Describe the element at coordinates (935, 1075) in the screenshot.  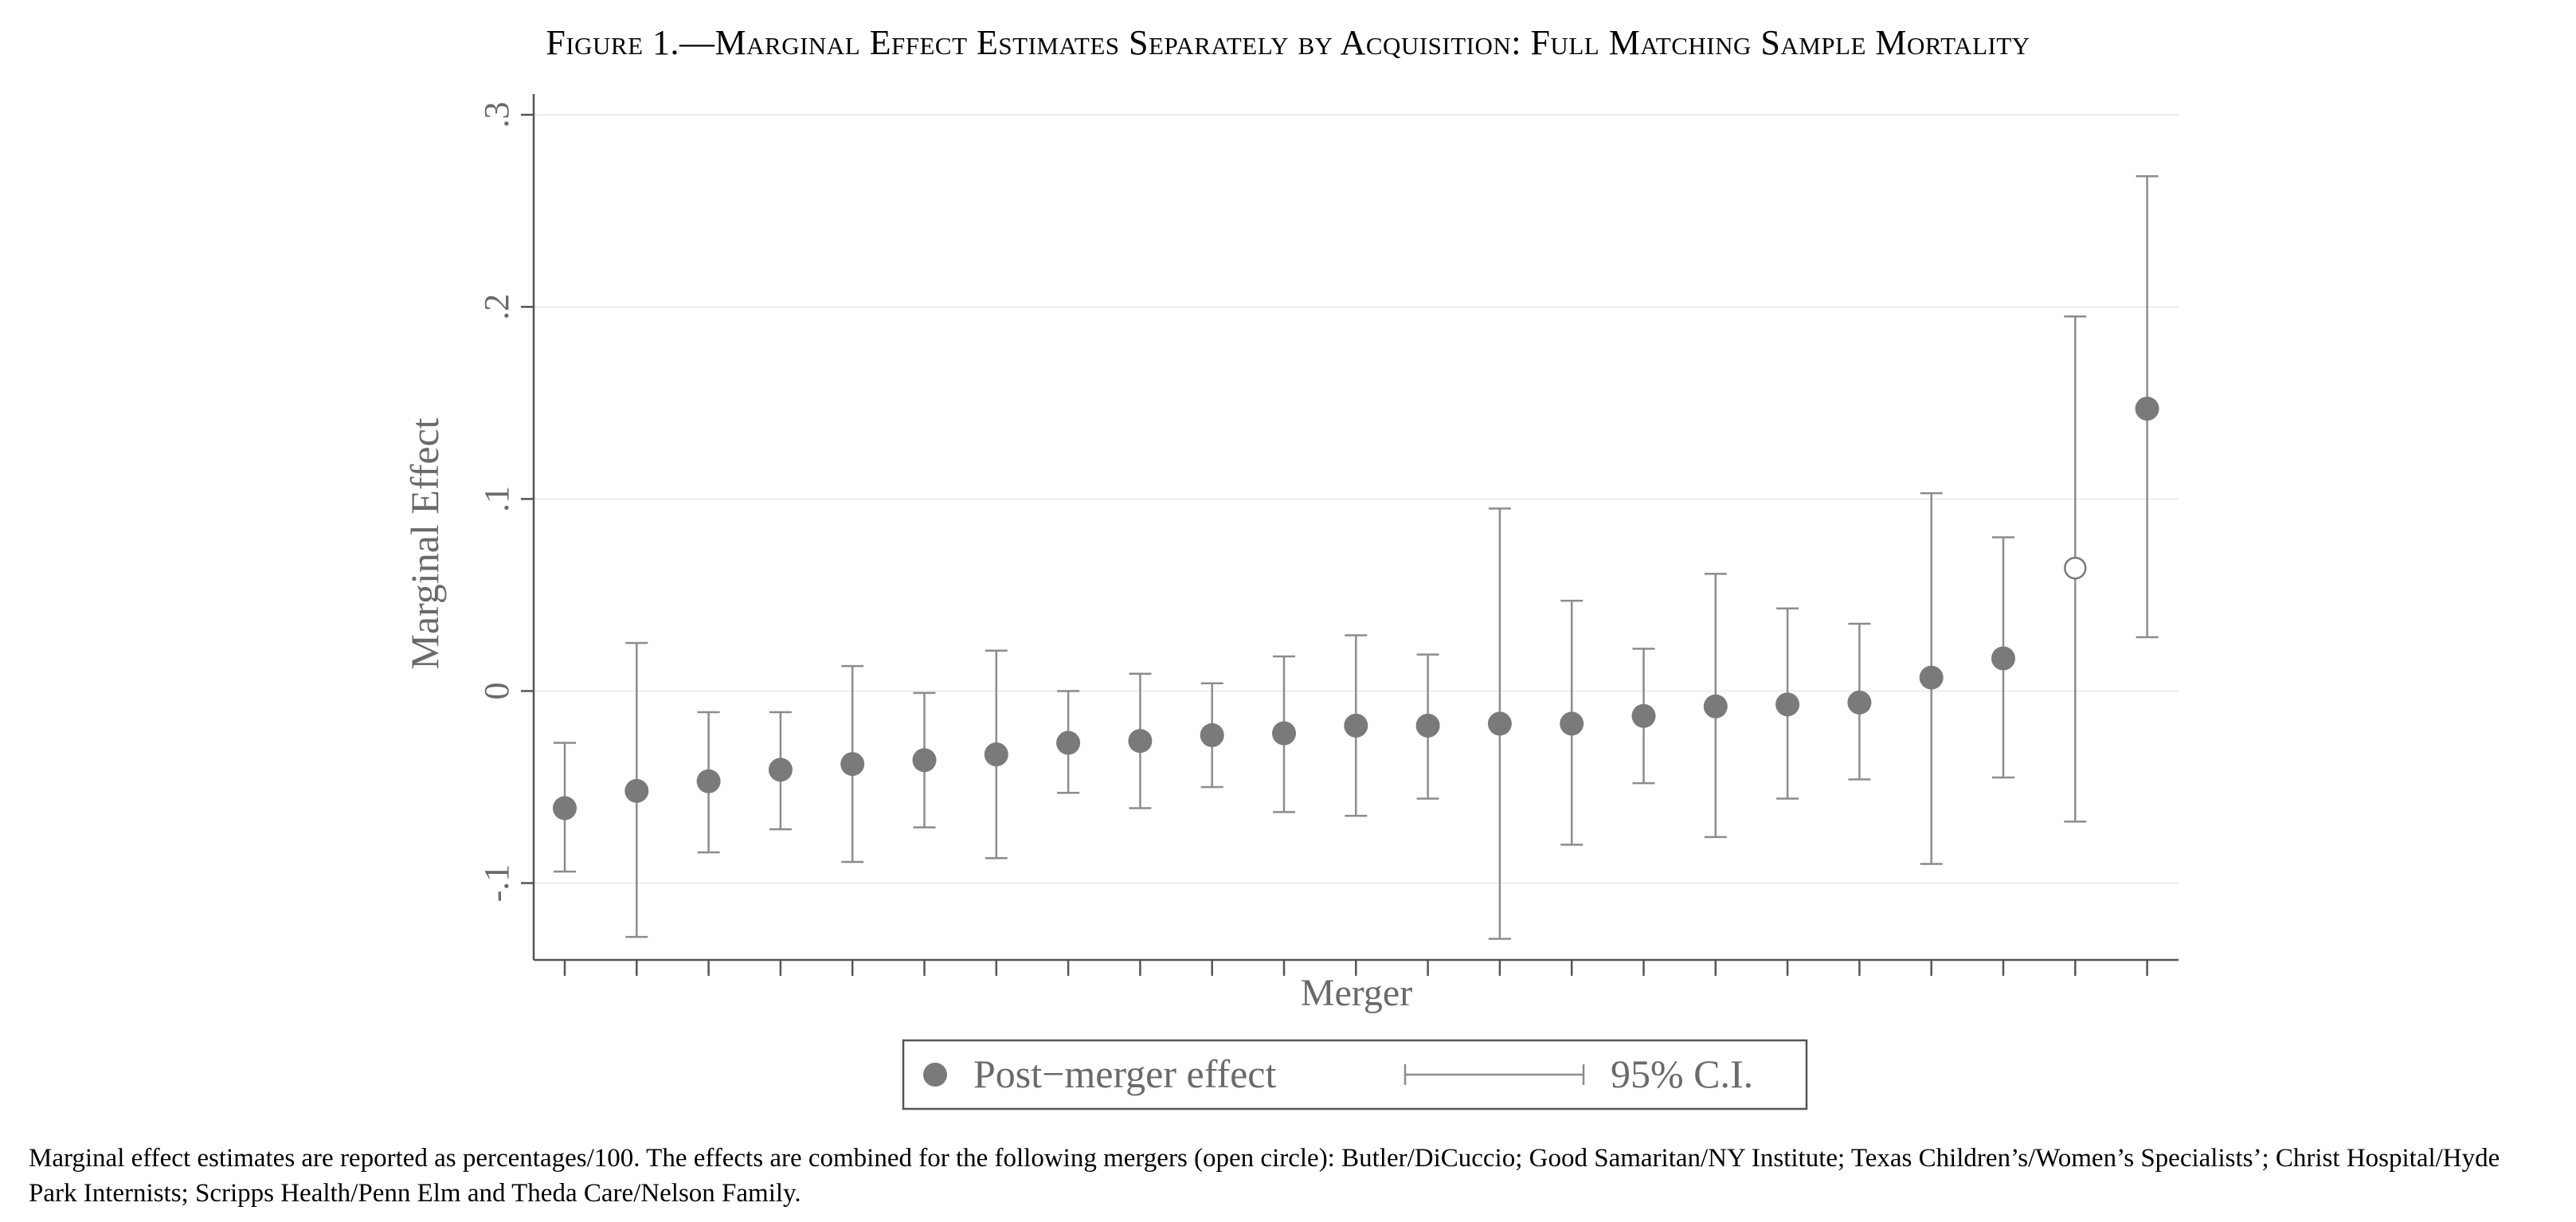
I see `legend-marker-filled-circle` at that location.